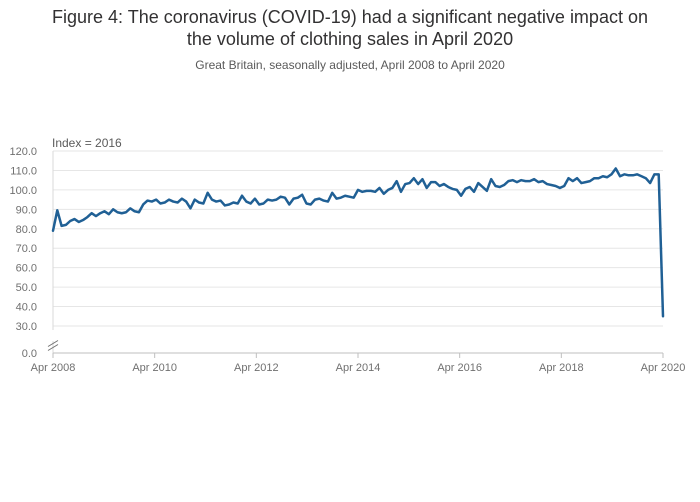 This screenshot has height=502, width=700. I want to click on y-tick-label: 120.0, so click(23, 152).